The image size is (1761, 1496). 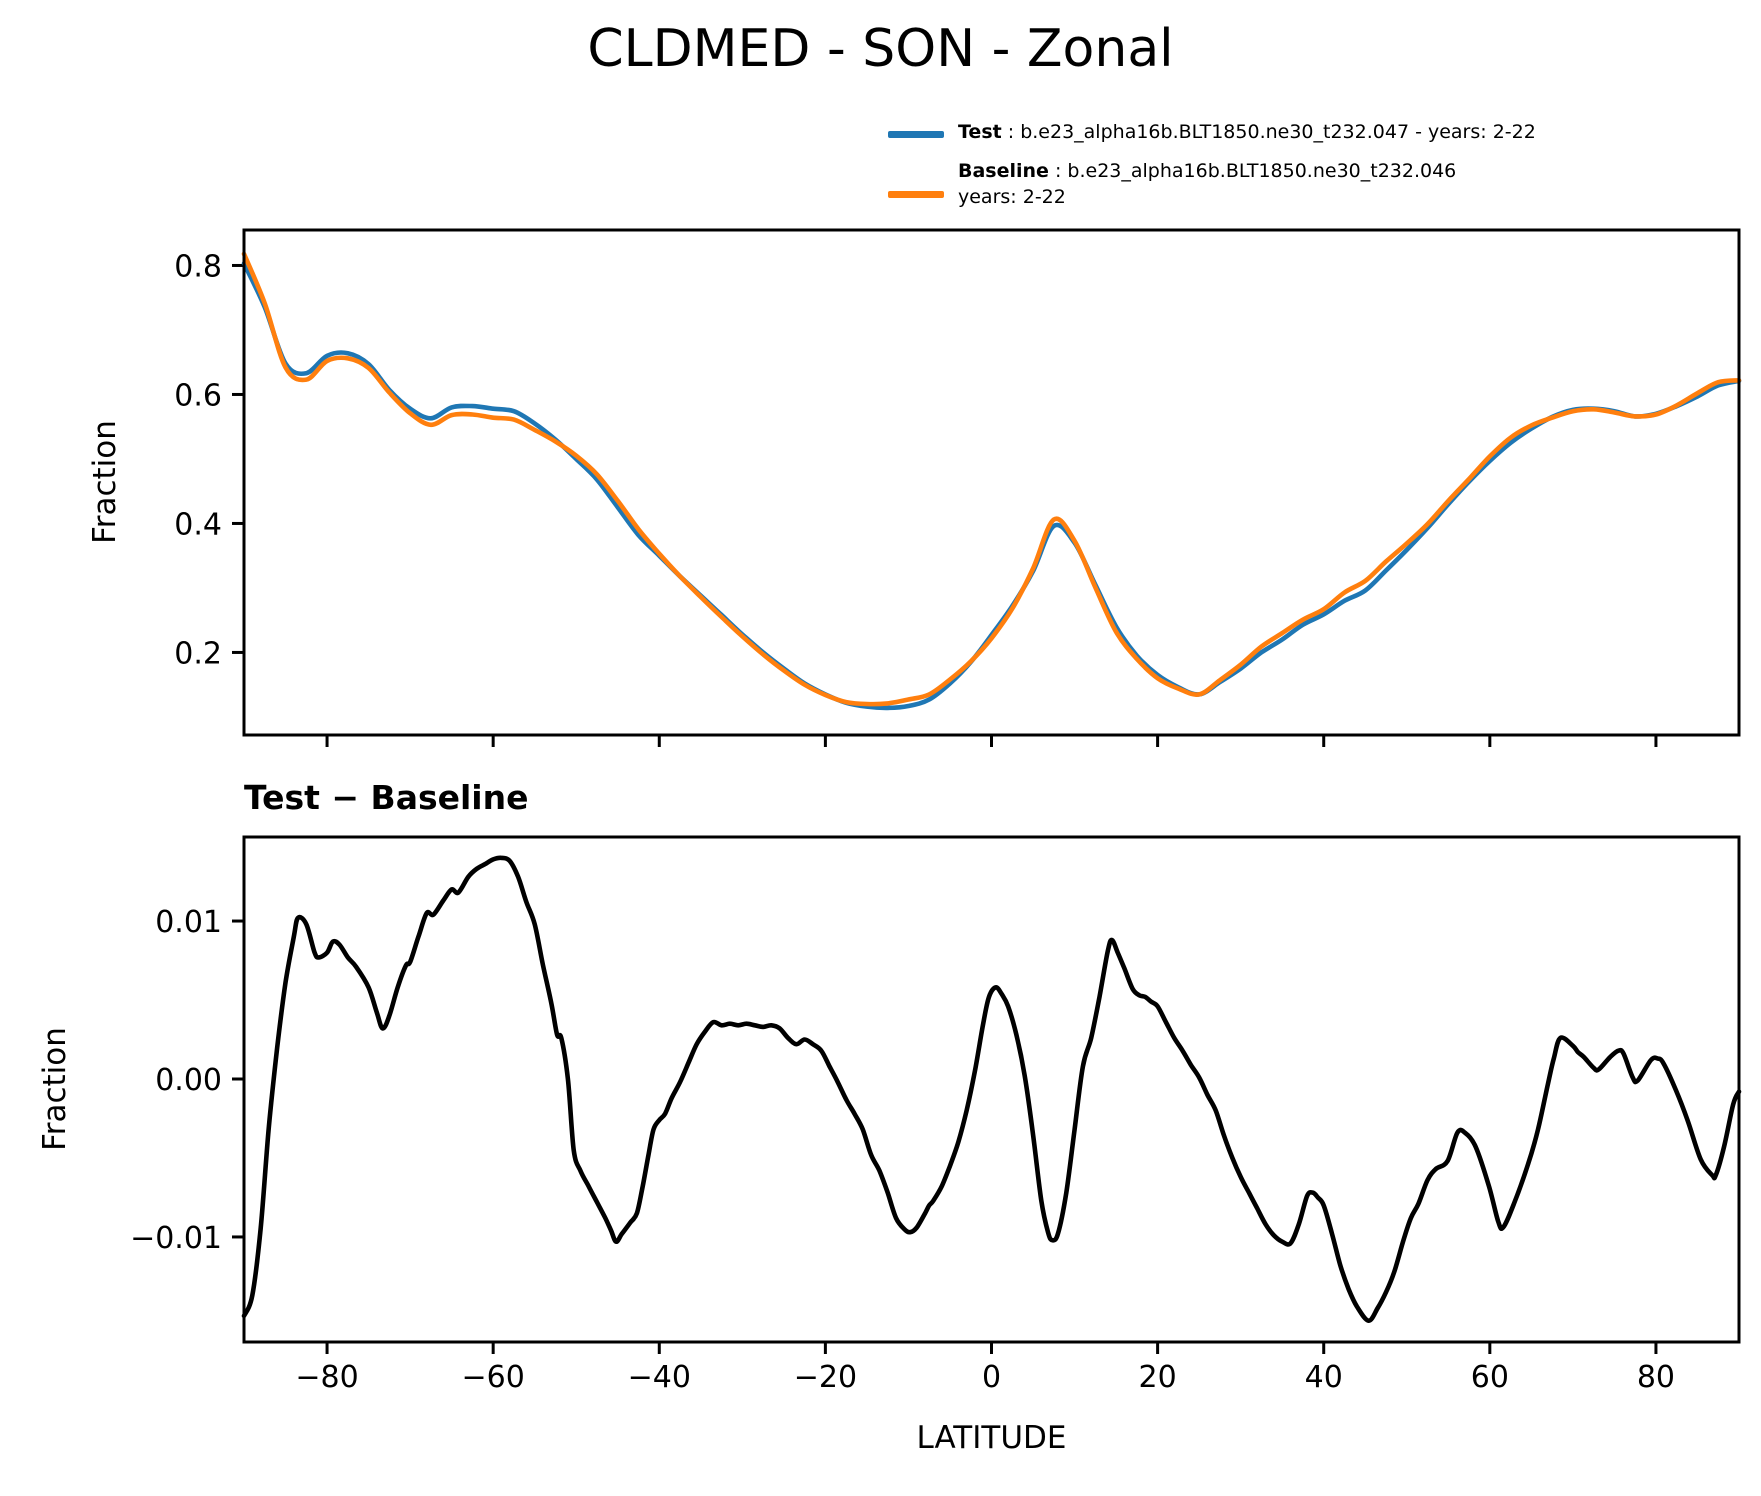 What do you see at coordinates (386, 797) in the screenshot?
I see `diff-panel-title: Test − Baseline` at bounding box center [386, 797].